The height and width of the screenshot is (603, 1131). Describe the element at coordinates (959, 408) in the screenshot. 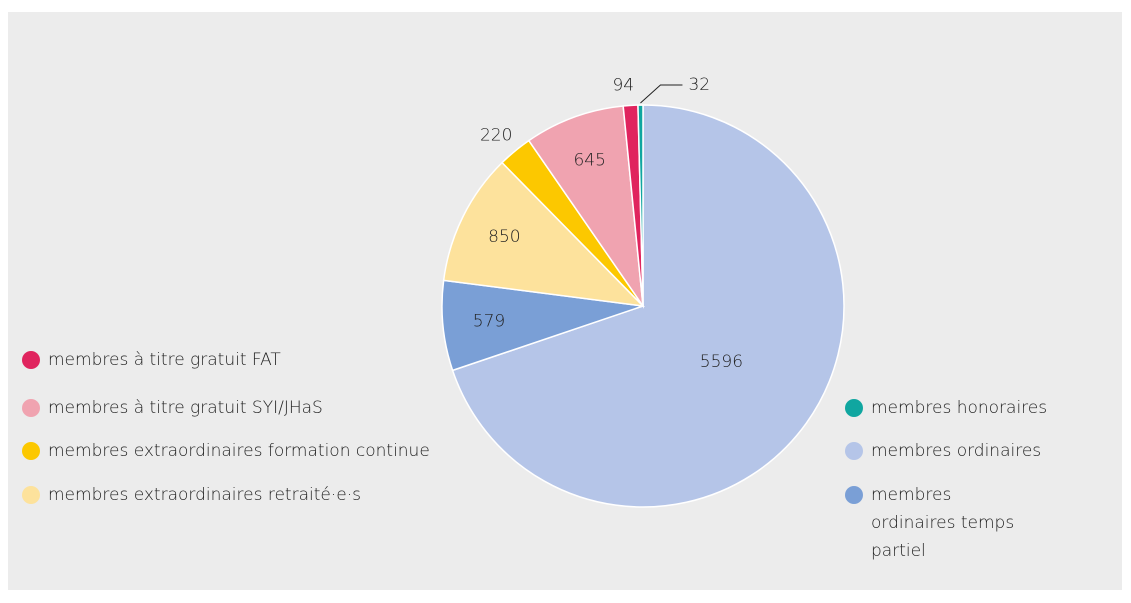

I see `legend-label: membres honoraires` at that location.